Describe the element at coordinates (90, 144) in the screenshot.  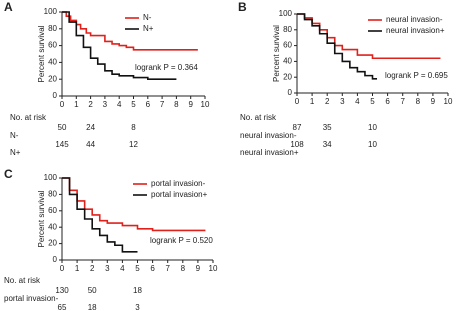
I see `risk-count: 44` at that location.